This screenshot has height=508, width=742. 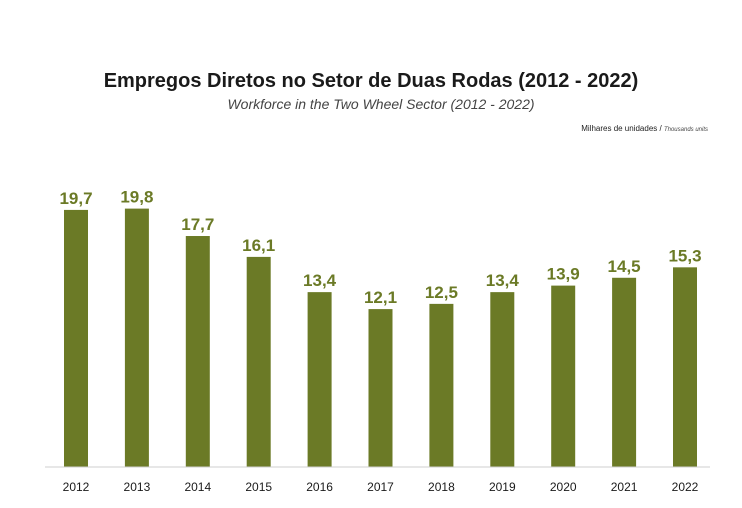 What do you see at coordinates (503, 280) in the screenshot?
I see `value-label-2019: 13,4` at bounding box center [503, 280].